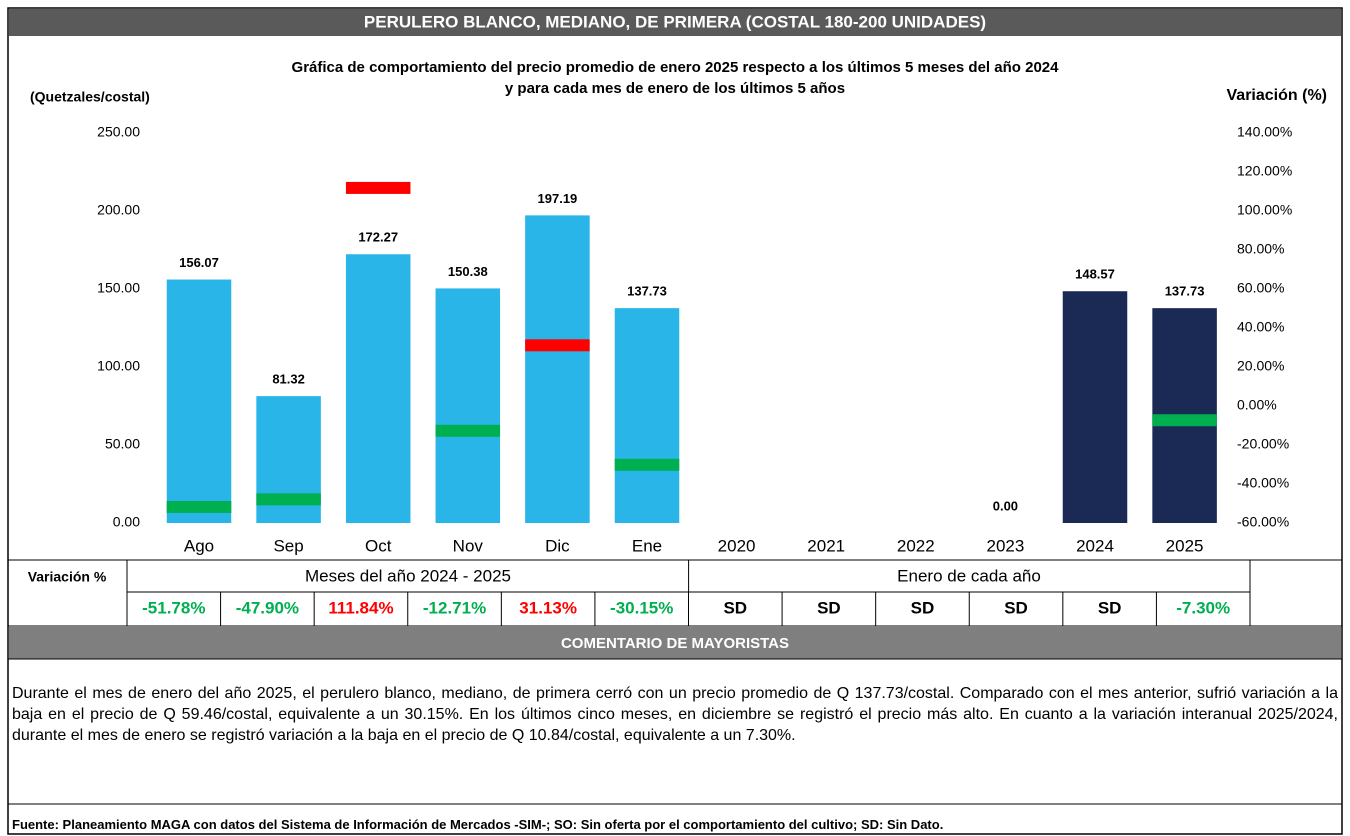  What do you see at coordinates (1264, 132) in the screenshot?
I see `y2-tick-label: 140.00%` at bounding box center [1264, 132].